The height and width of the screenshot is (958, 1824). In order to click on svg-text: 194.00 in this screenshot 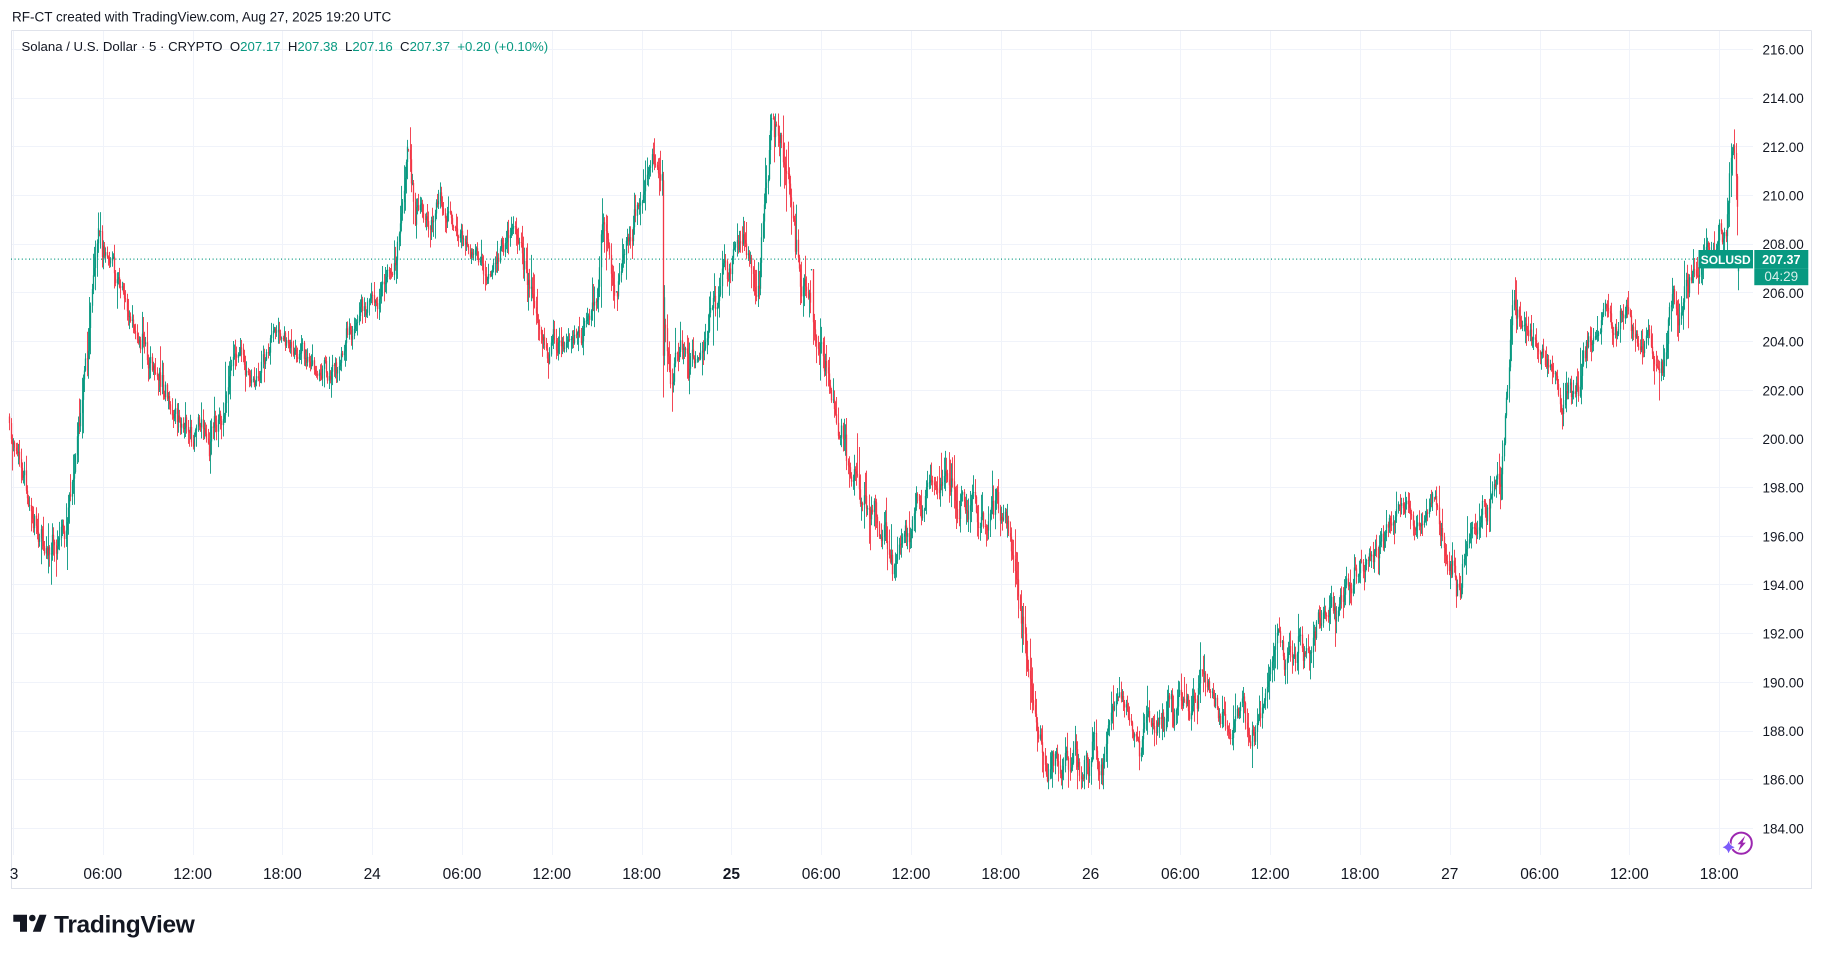, I will do `click(1783, 585)`.